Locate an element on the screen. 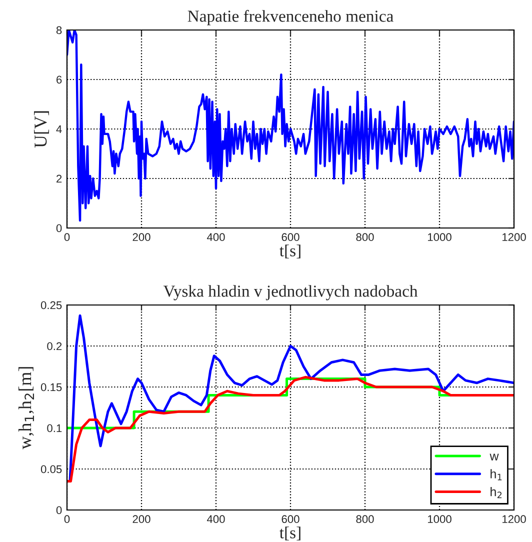 This screenshot has width=532, height=542. legend-label: h$_{1}$ is located at coordinates (496, 474).